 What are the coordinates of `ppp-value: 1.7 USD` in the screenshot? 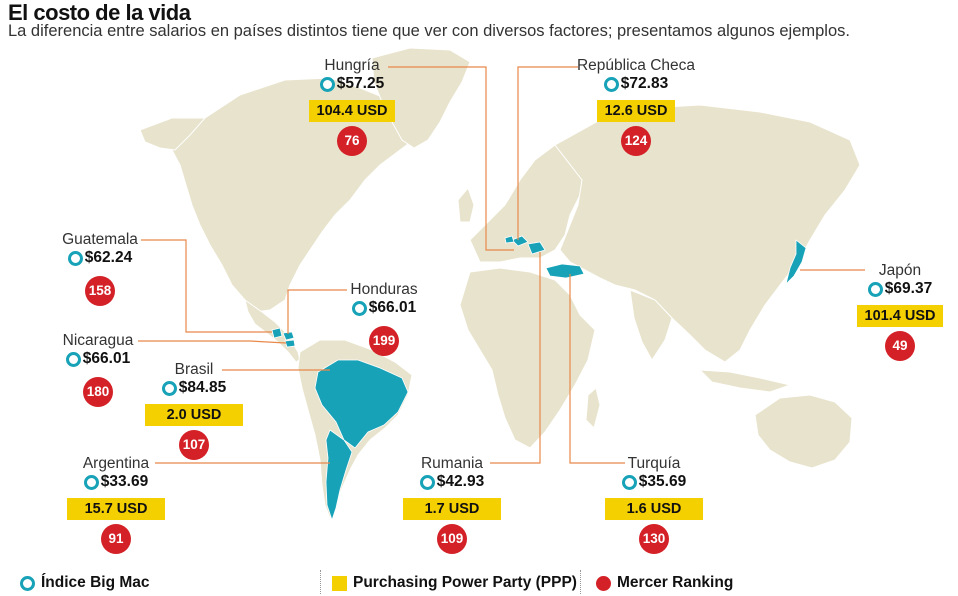 It's located at (452, 508).